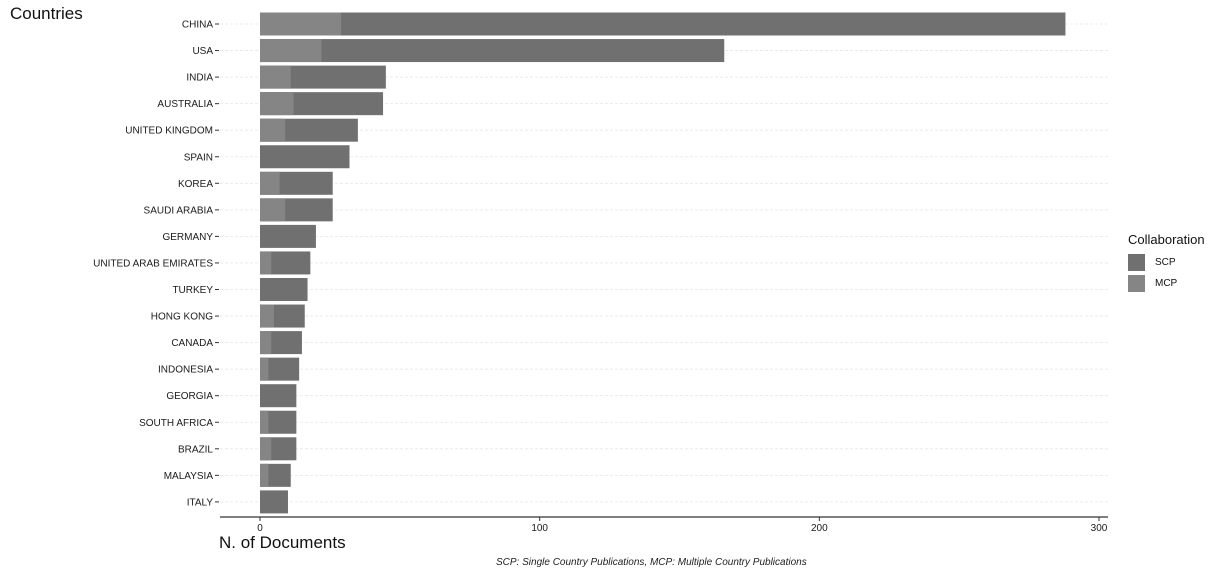  I want to click on y-tick-label-indonesia: INDONESIA, so click(185, 370).